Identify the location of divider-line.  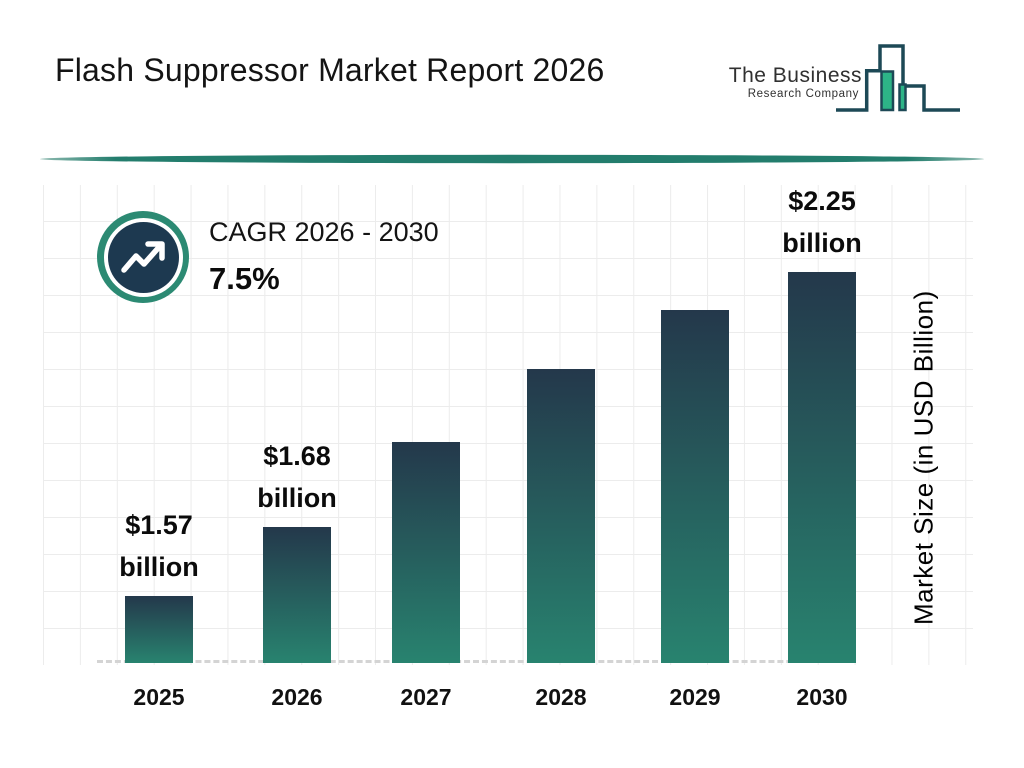
(512, 159).